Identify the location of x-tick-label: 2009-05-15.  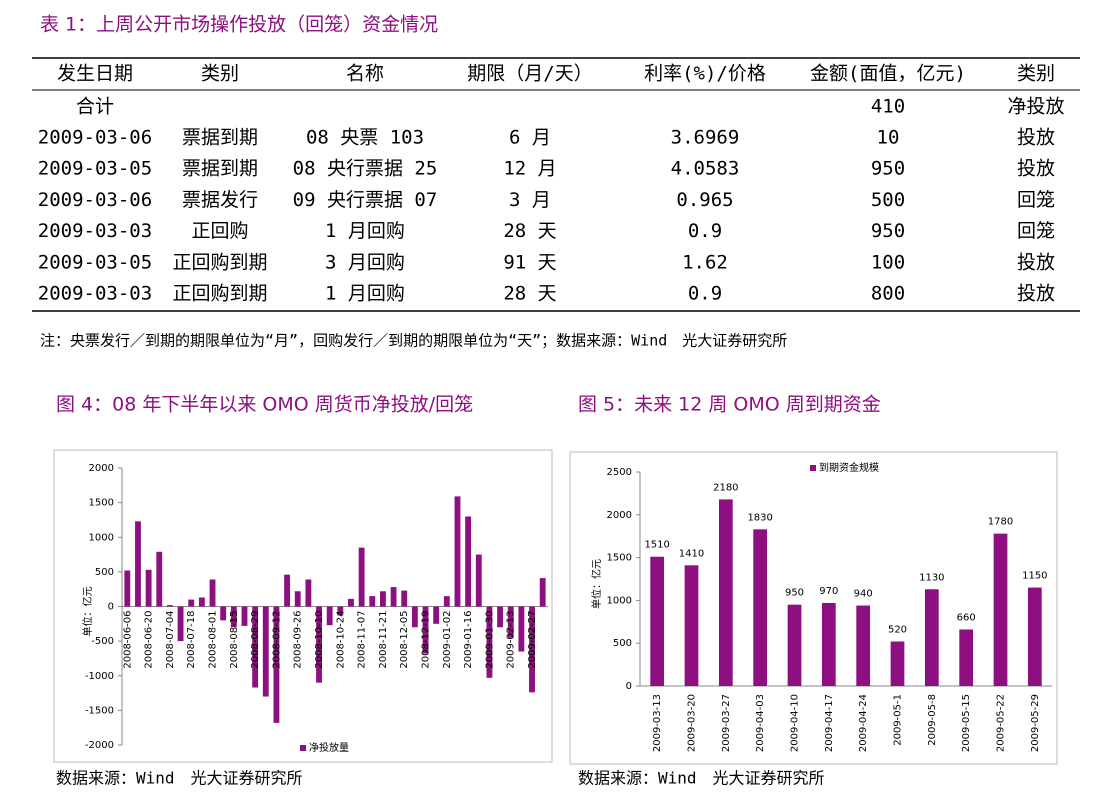
(966, 723).